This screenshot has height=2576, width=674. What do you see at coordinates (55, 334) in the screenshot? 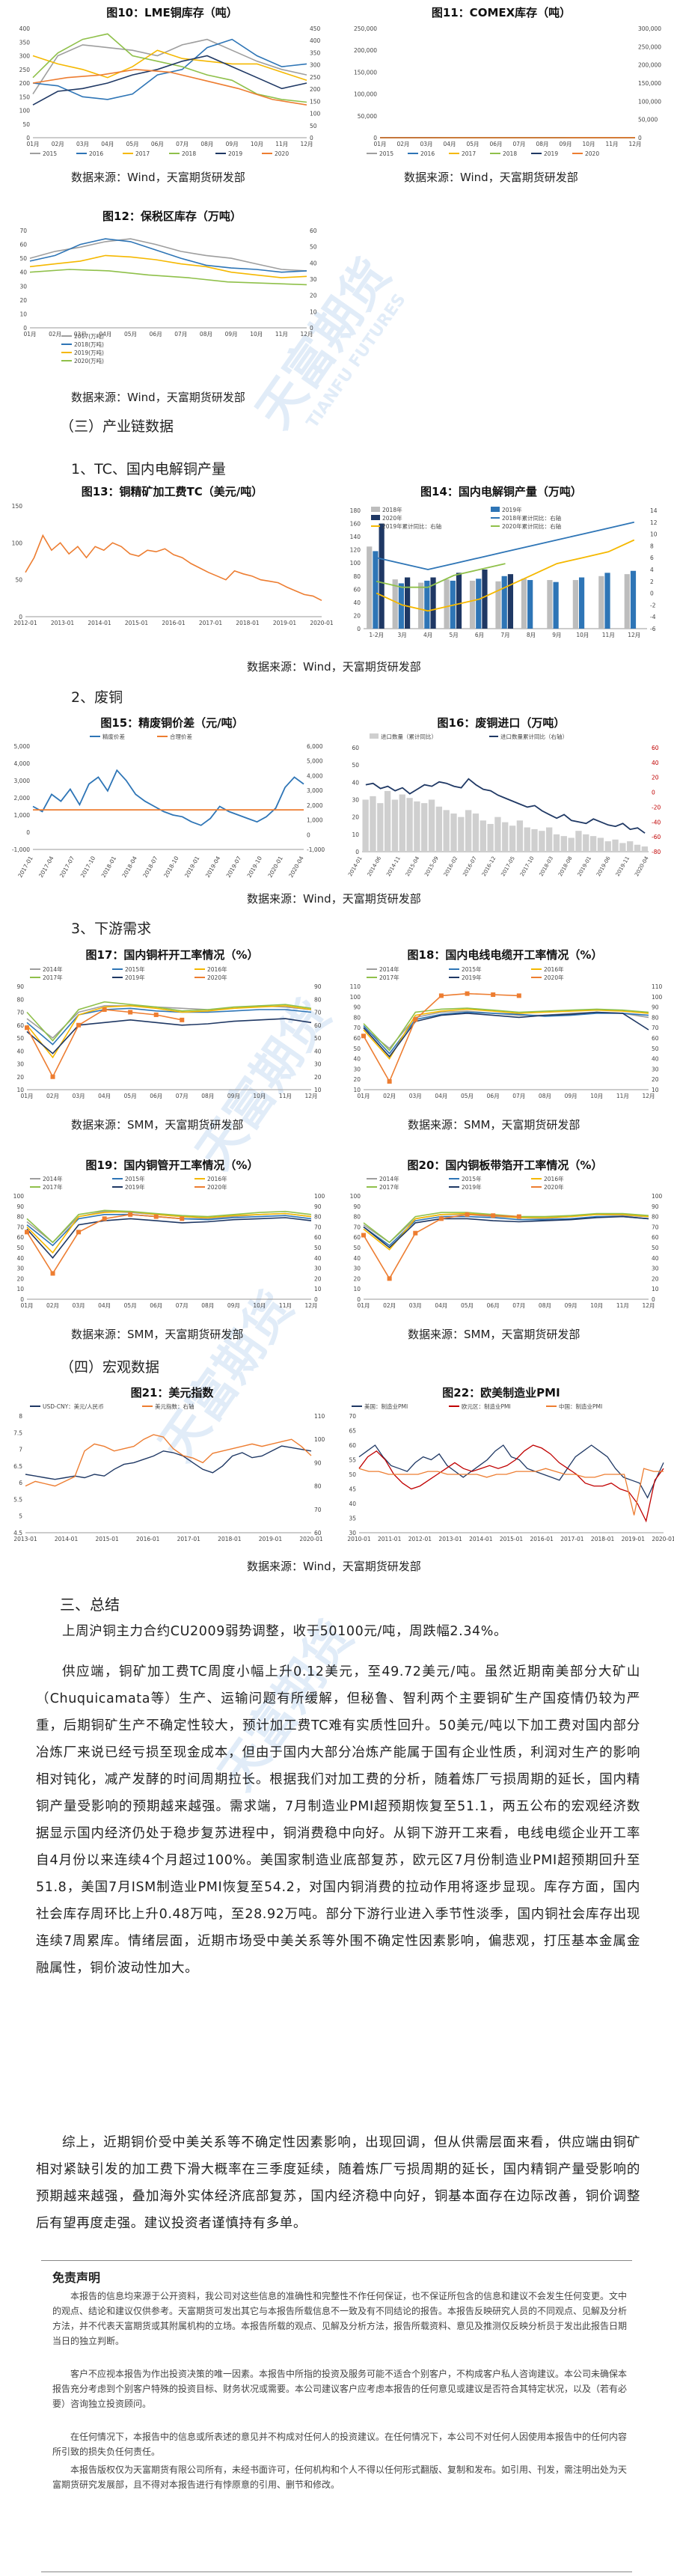
I see `f12-xtick: 02月` at bounding box center [55, 334].